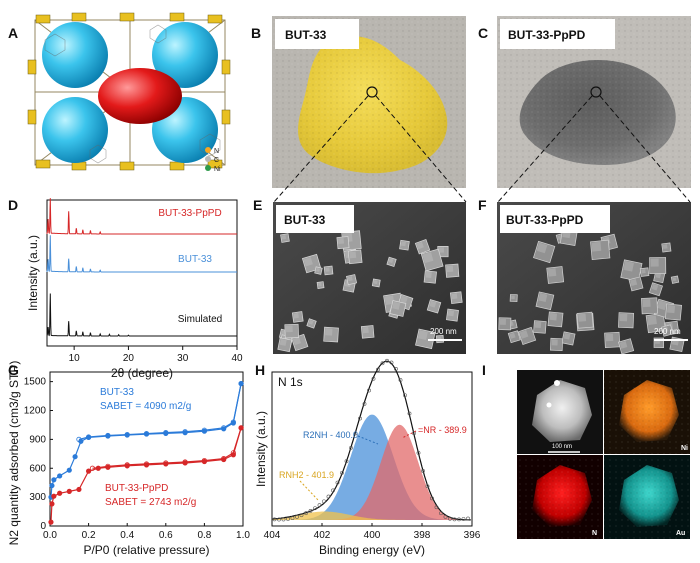 The image size is (700, 563). What do you see at coordinates (594, 278) in the screenshot?
I see `sem-image-but33-ppd: BUT-33-PpPD 200 nm` at bounding box center [594, 278].